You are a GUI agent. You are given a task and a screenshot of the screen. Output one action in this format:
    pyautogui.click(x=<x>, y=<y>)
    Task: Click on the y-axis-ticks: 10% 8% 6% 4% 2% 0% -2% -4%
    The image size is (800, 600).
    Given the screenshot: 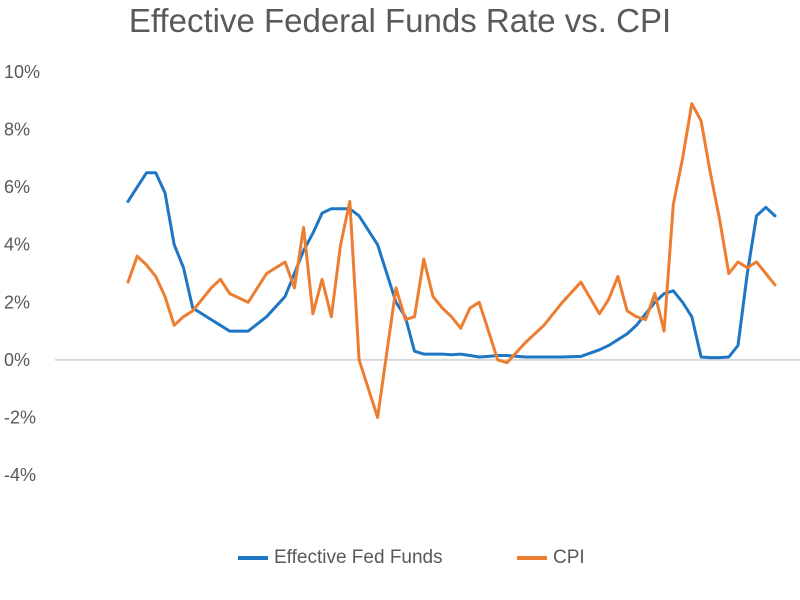 What is the action you would take?
    pyautogui.click(x=22, y=273)
    